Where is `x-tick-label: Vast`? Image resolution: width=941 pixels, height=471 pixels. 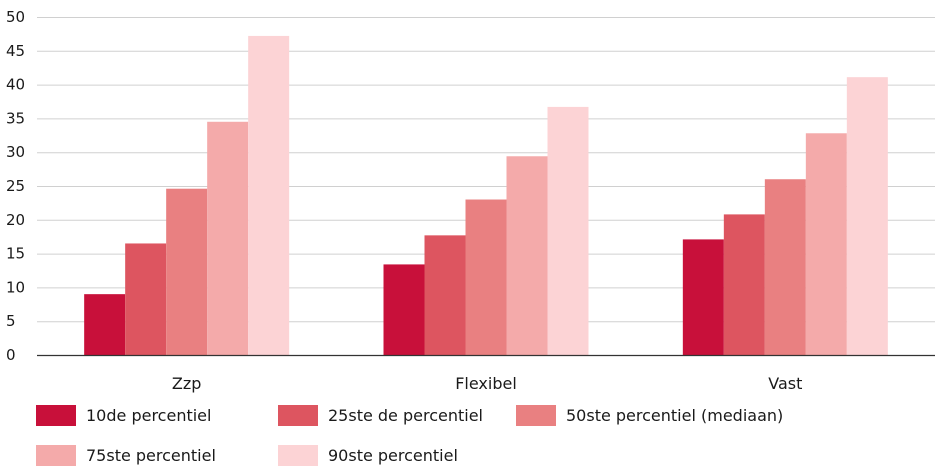 x-tick-label: Vast is located at coordinates (785, 383).